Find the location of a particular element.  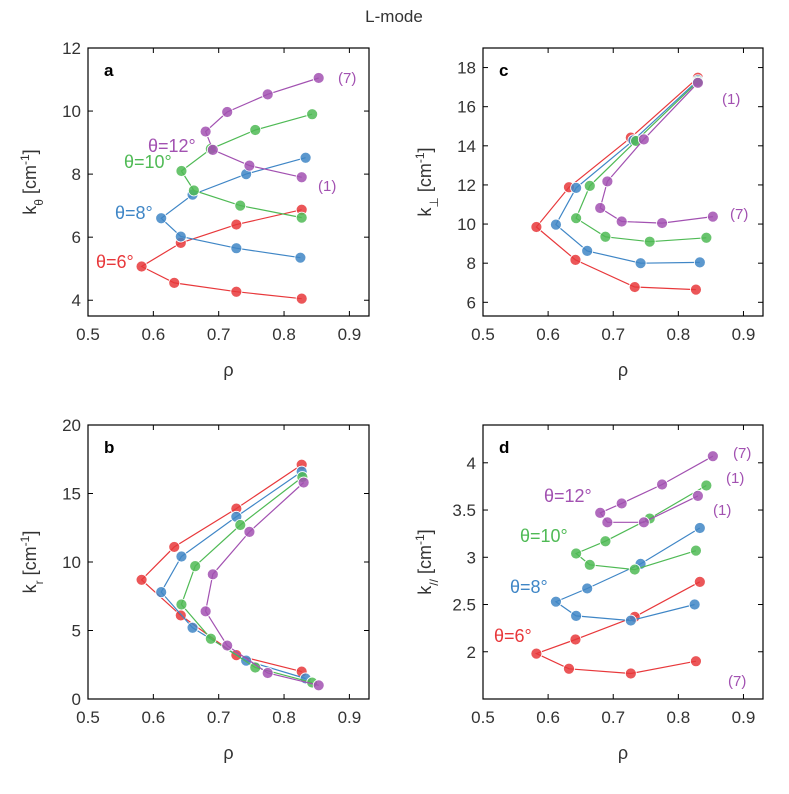

y-tick-label: 20 is located at coordinates (71, 425).